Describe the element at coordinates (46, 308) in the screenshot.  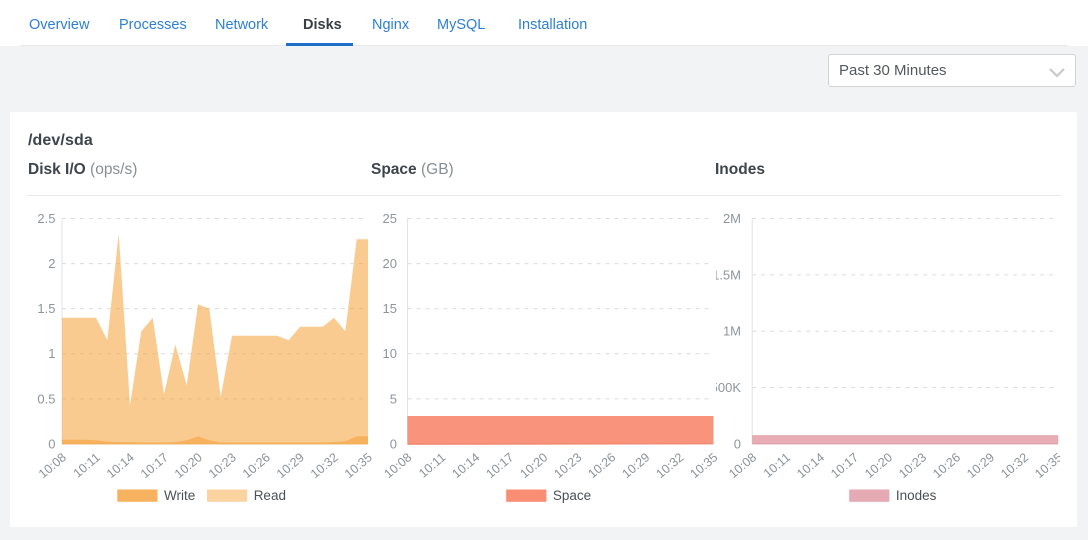
I see `svg-text: 1.5` at that location.